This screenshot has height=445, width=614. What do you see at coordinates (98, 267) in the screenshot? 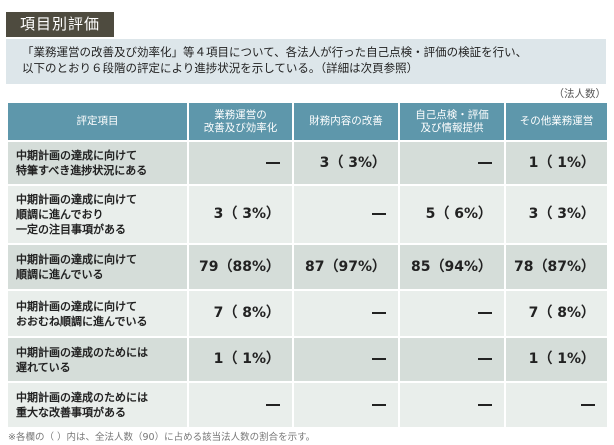
I see `rating-label-cell: 中期計画の達成に向けて 順調に進んでいる` at bounding box center [98, 267].